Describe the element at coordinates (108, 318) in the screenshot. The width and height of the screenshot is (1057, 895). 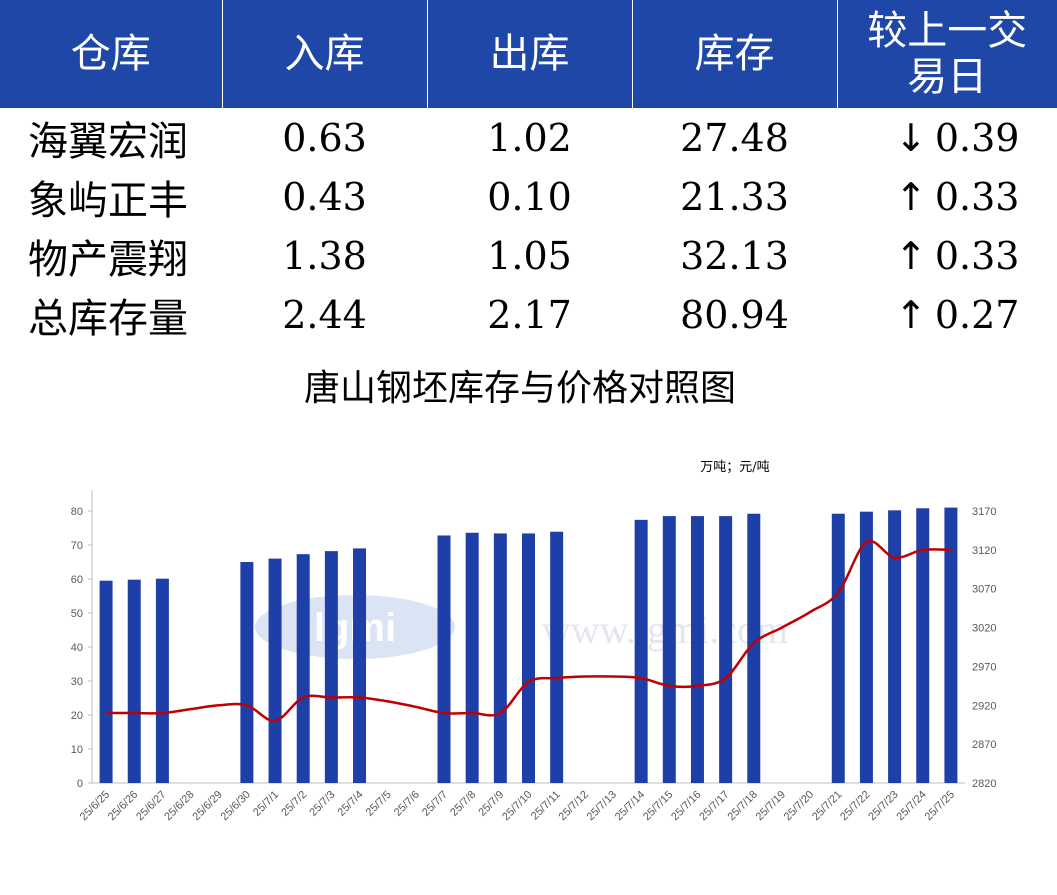
I see `row-warehouse-name: 总库存量` at that location.